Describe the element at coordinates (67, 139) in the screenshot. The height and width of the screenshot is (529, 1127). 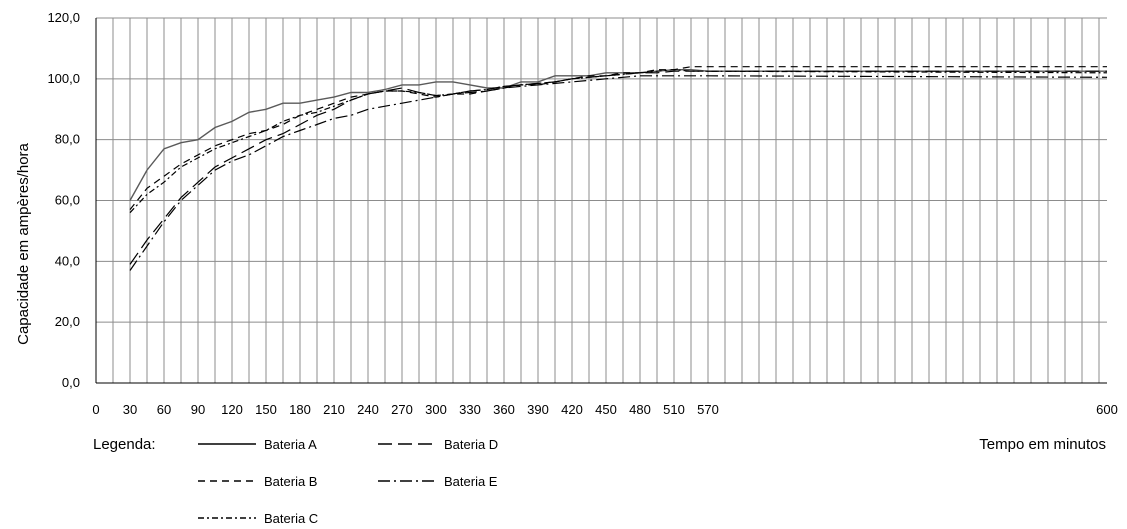
I see `y-tick-label: 80,0` at that location.